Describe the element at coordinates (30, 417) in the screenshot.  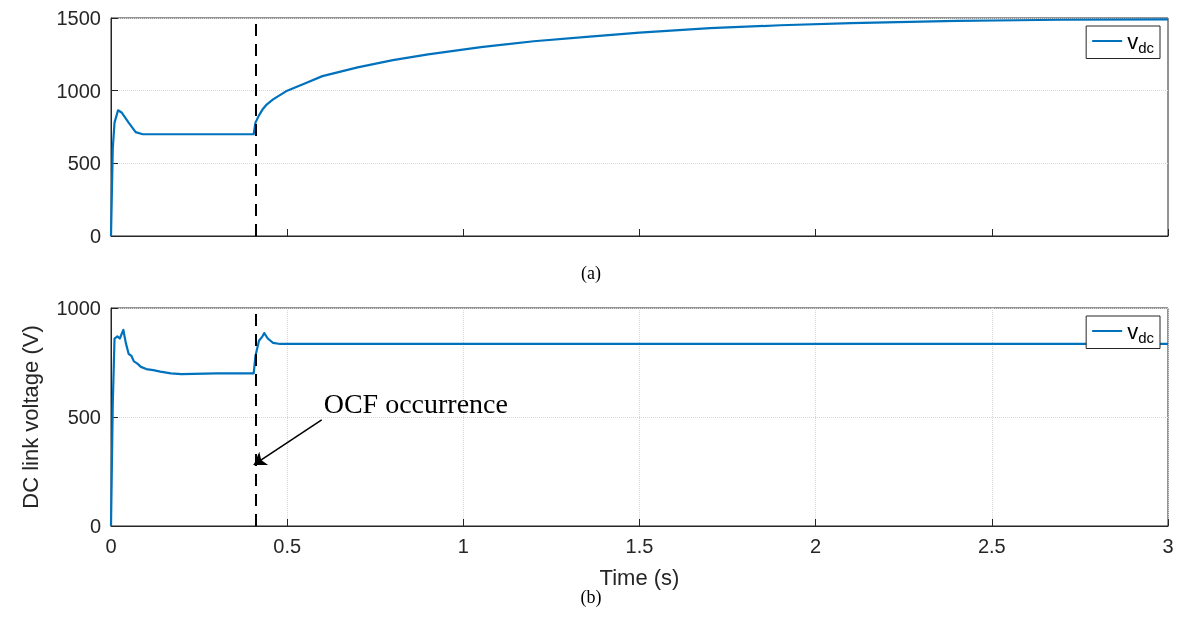
I see `y-axis-title: DC link voltage (V)` at that location.